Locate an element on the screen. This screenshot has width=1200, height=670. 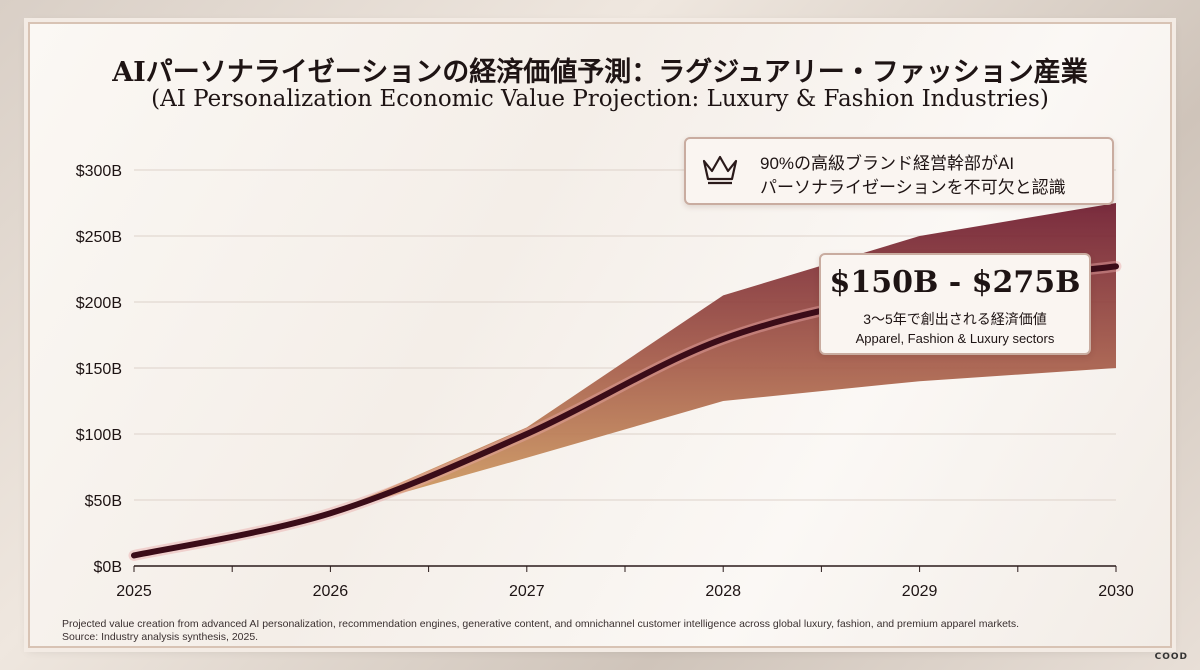
value-range: $150B - $275B is located at coordinates (955, 282).